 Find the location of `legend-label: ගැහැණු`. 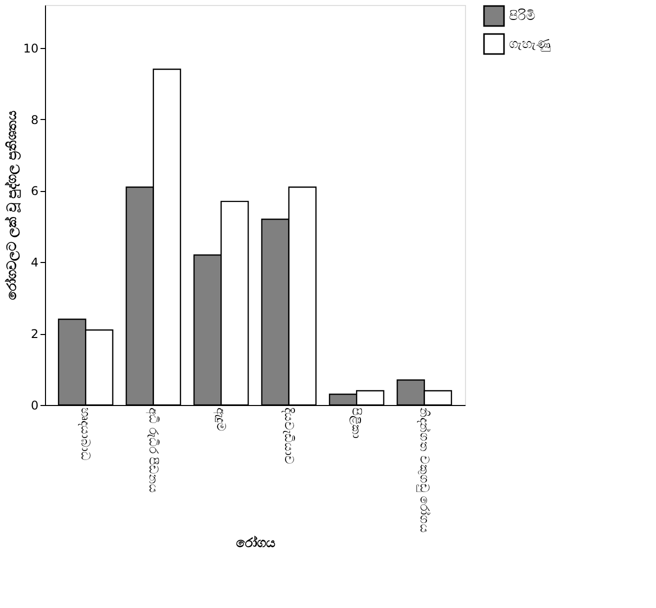

legend-label: ගැහැණු is located at coordinates (530, 44).